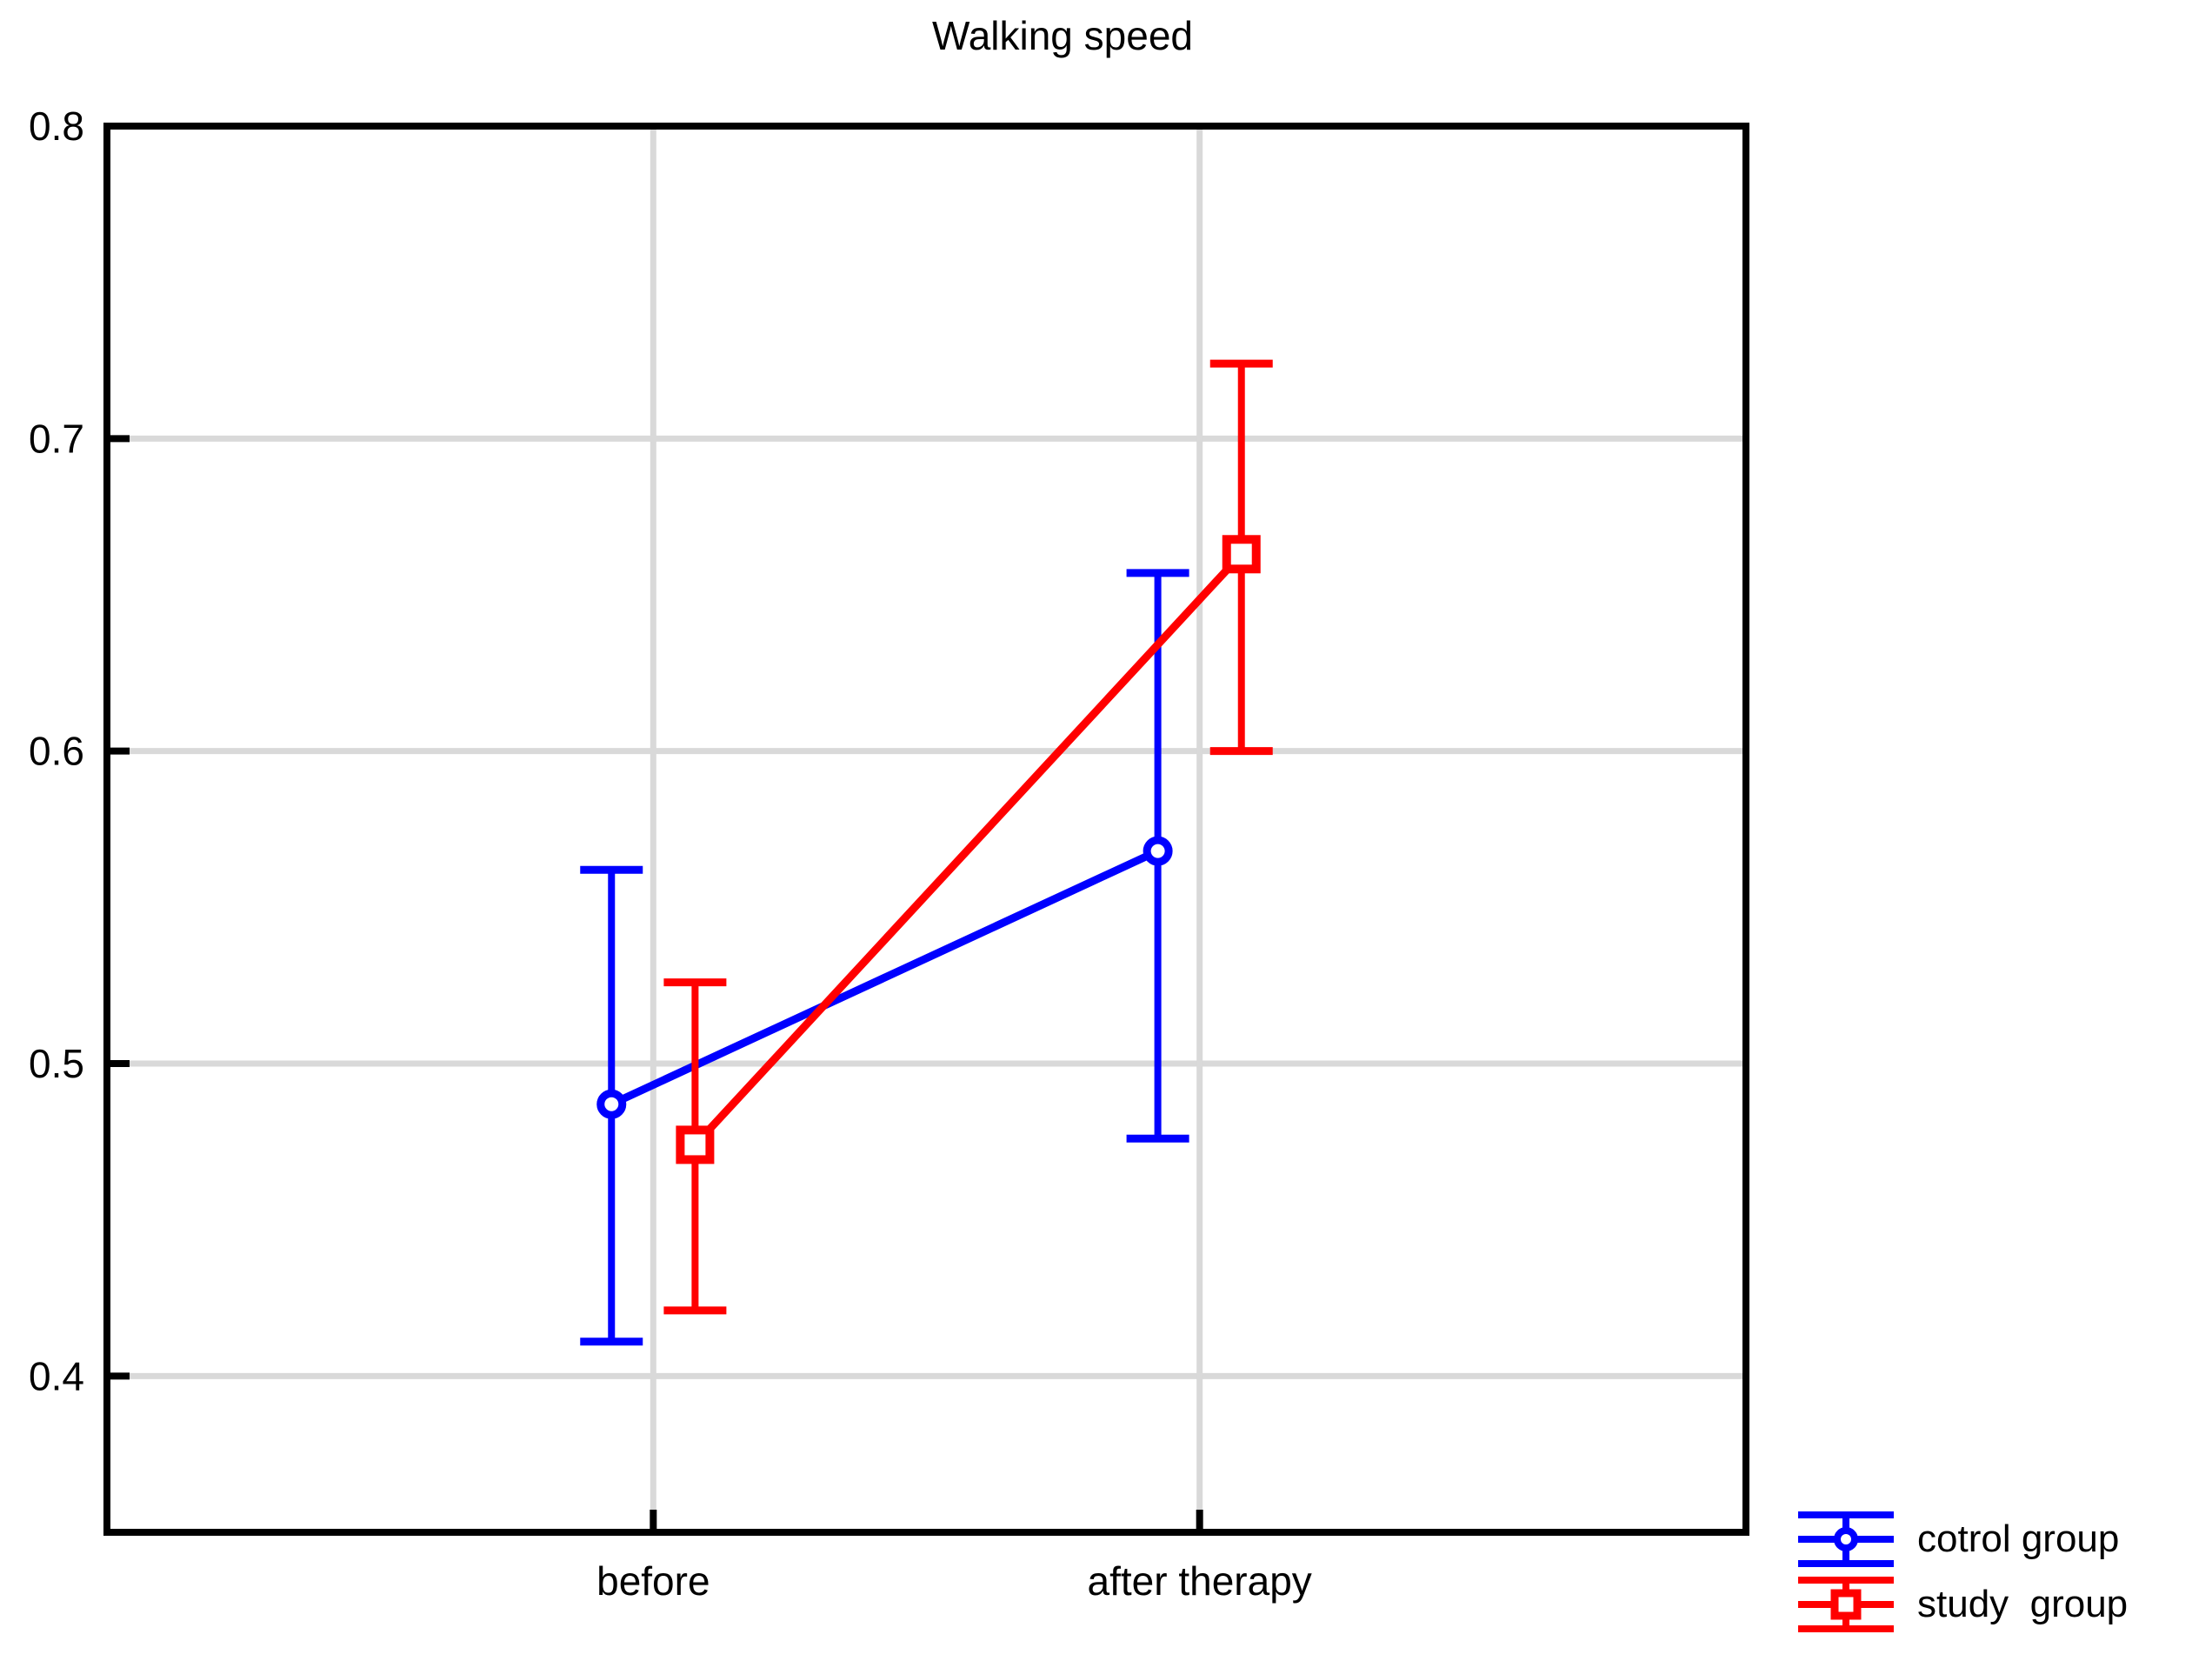  I want to click on y-tick-label: 0.4, so click(57, 1375).